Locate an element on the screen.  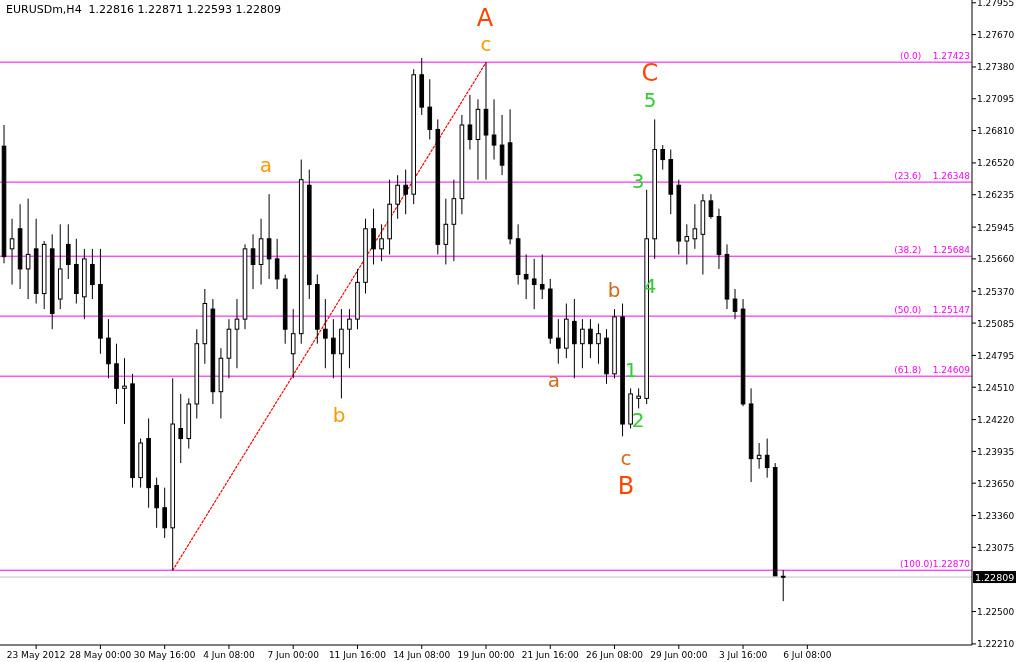
y-tick-label: 1.26235 is located at coordinates (996, 195).